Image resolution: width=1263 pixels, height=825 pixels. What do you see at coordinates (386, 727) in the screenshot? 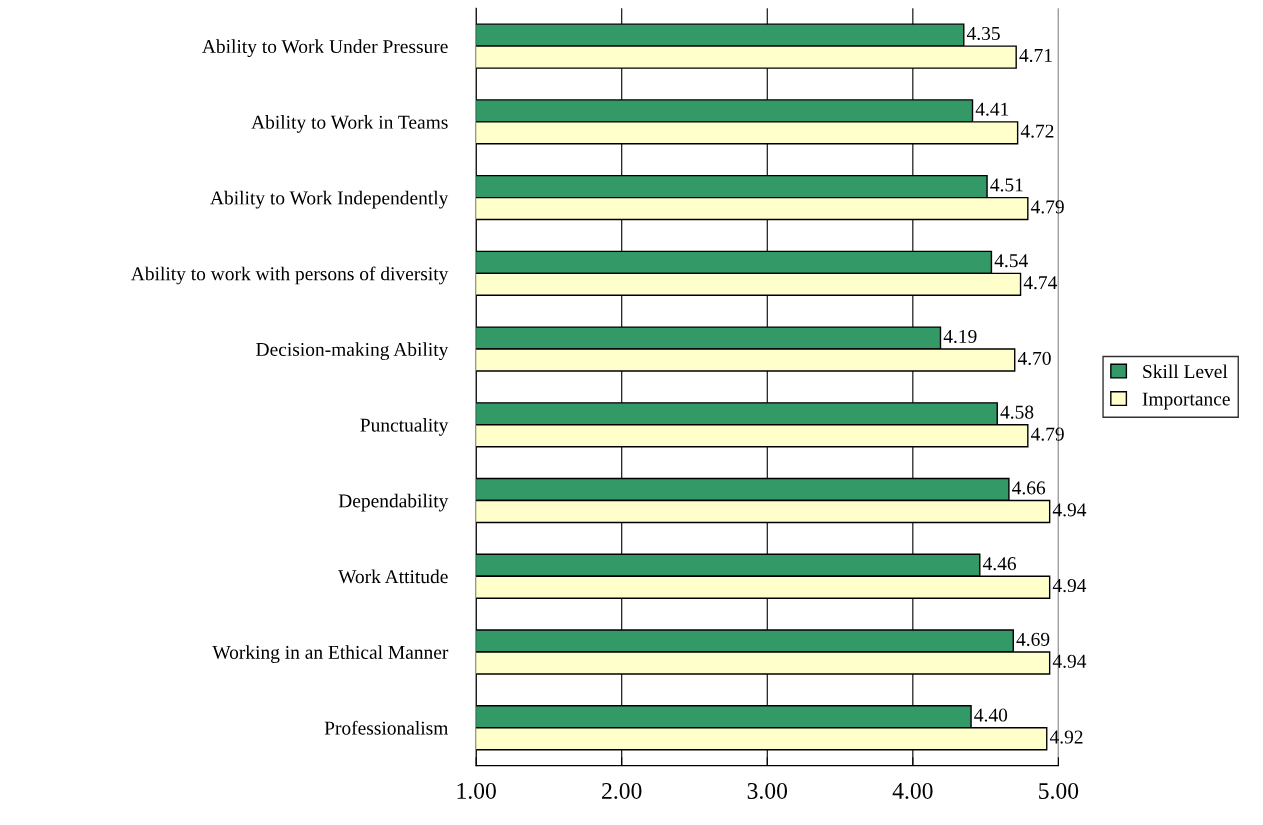
I see `y-tick-label: Professionalism` at bounding box center [386, 727].